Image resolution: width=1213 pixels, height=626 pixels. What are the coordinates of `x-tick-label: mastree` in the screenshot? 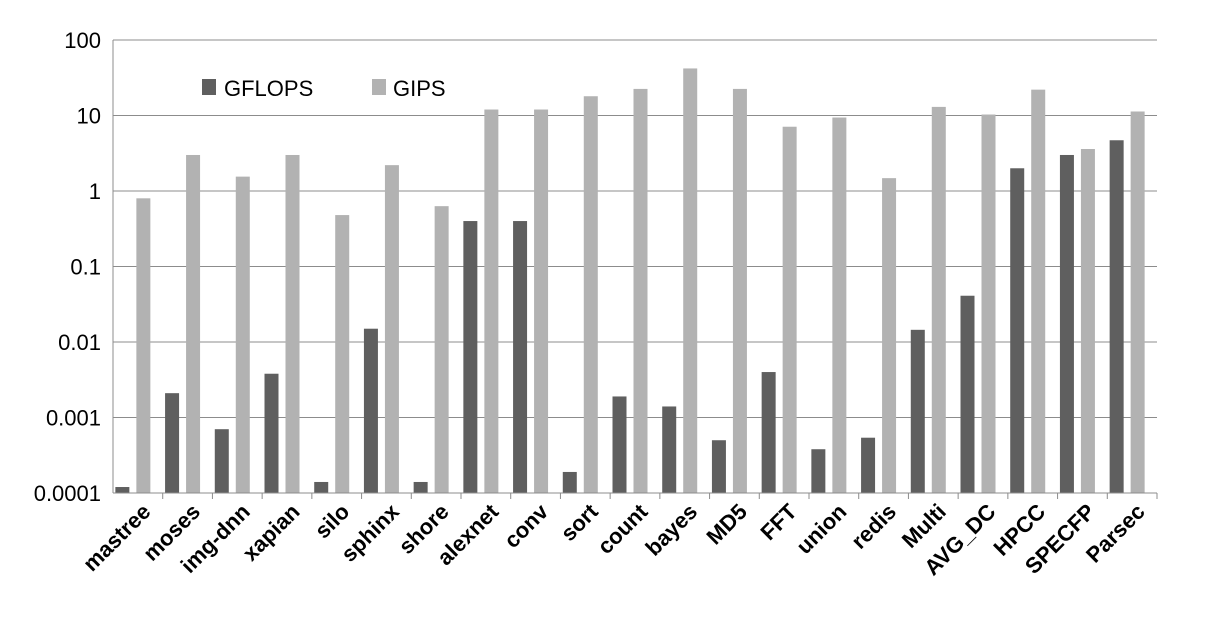 It's located at (116, 537).